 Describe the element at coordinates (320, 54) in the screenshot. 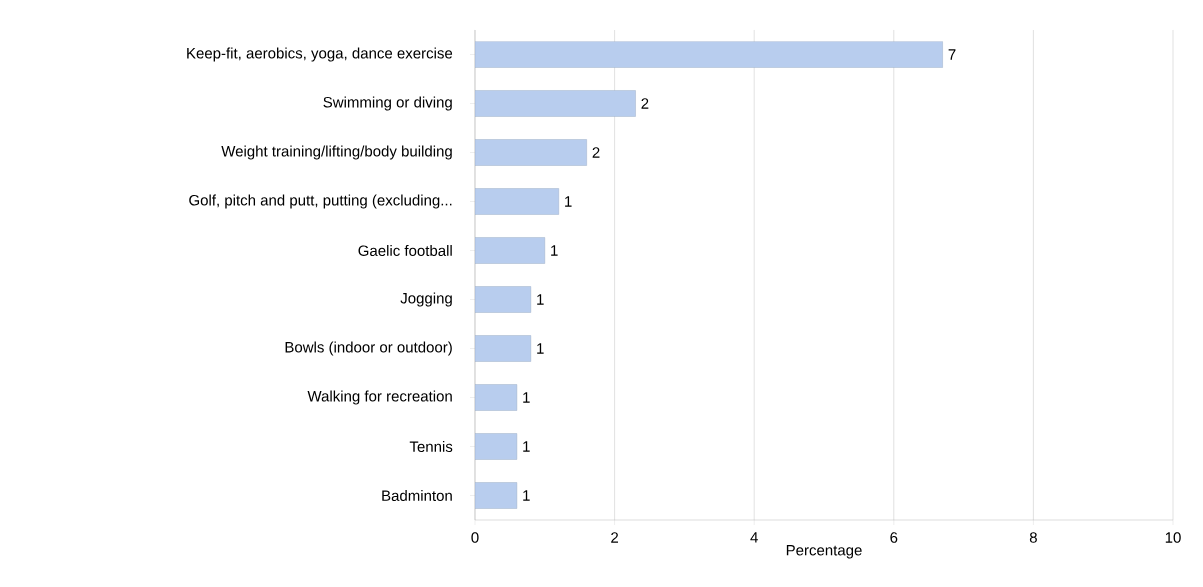

I see `y-tick-label: Keep-fit, aerobics, yoga, dance exercise` at that location.